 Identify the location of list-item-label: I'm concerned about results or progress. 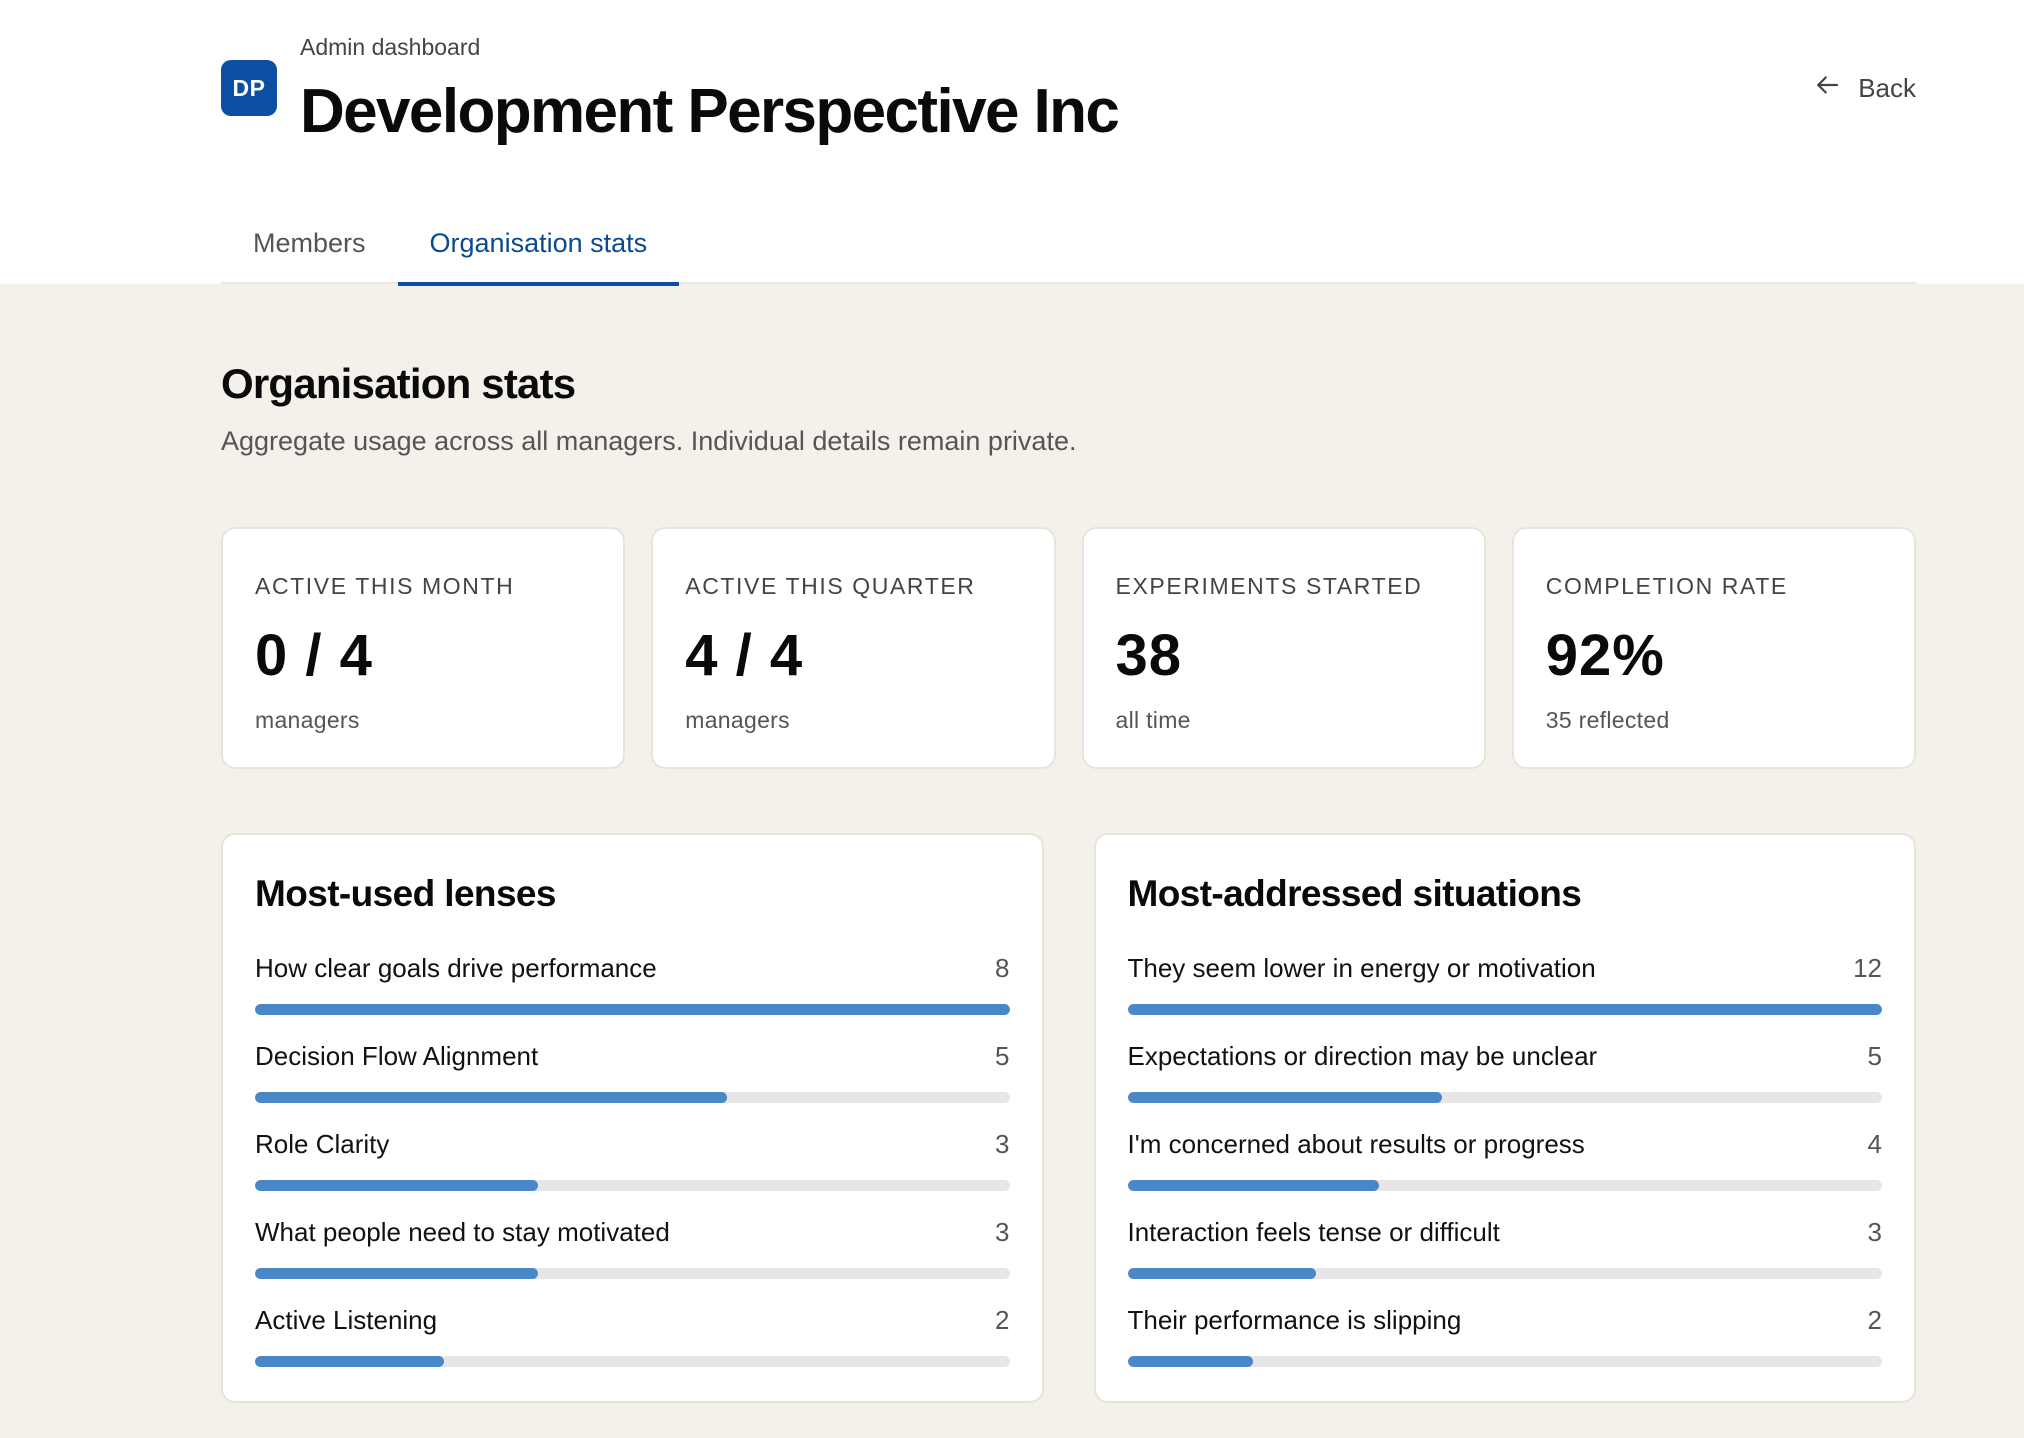
(1356, 1144).